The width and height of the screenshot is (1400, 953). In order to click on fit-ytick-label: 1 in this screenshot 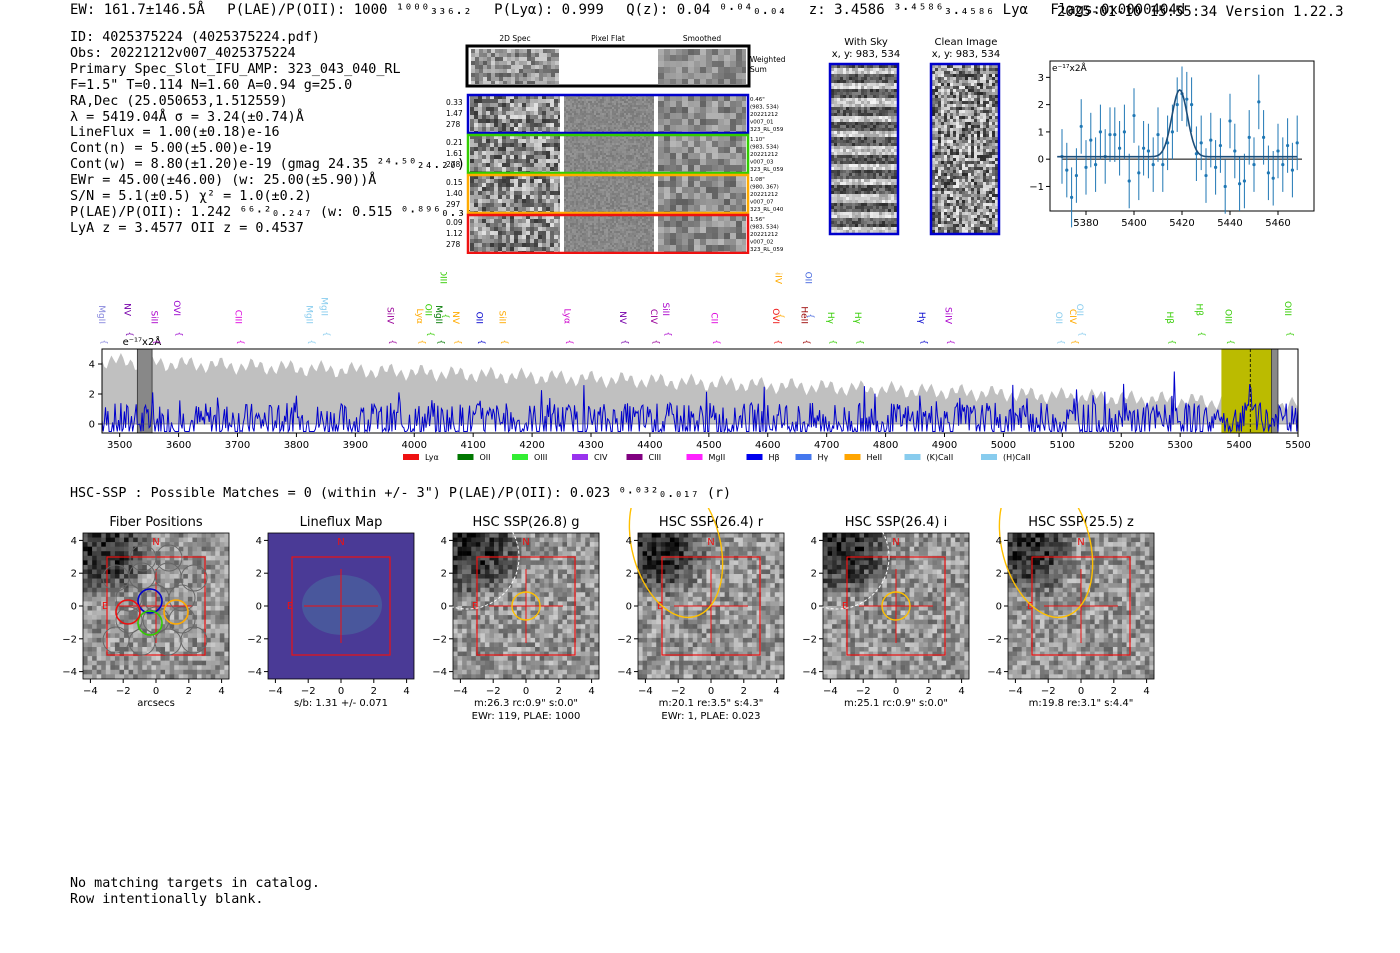, I will do `click(1041, 132)`.